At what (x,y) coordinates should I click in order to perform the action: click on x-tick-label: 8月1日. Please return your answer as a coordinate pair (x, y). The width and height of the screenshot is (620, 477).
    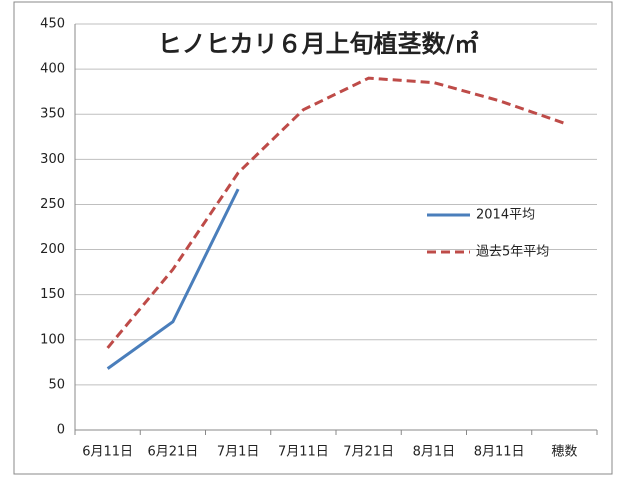
    Looking at the image, I should click on (434, 452).